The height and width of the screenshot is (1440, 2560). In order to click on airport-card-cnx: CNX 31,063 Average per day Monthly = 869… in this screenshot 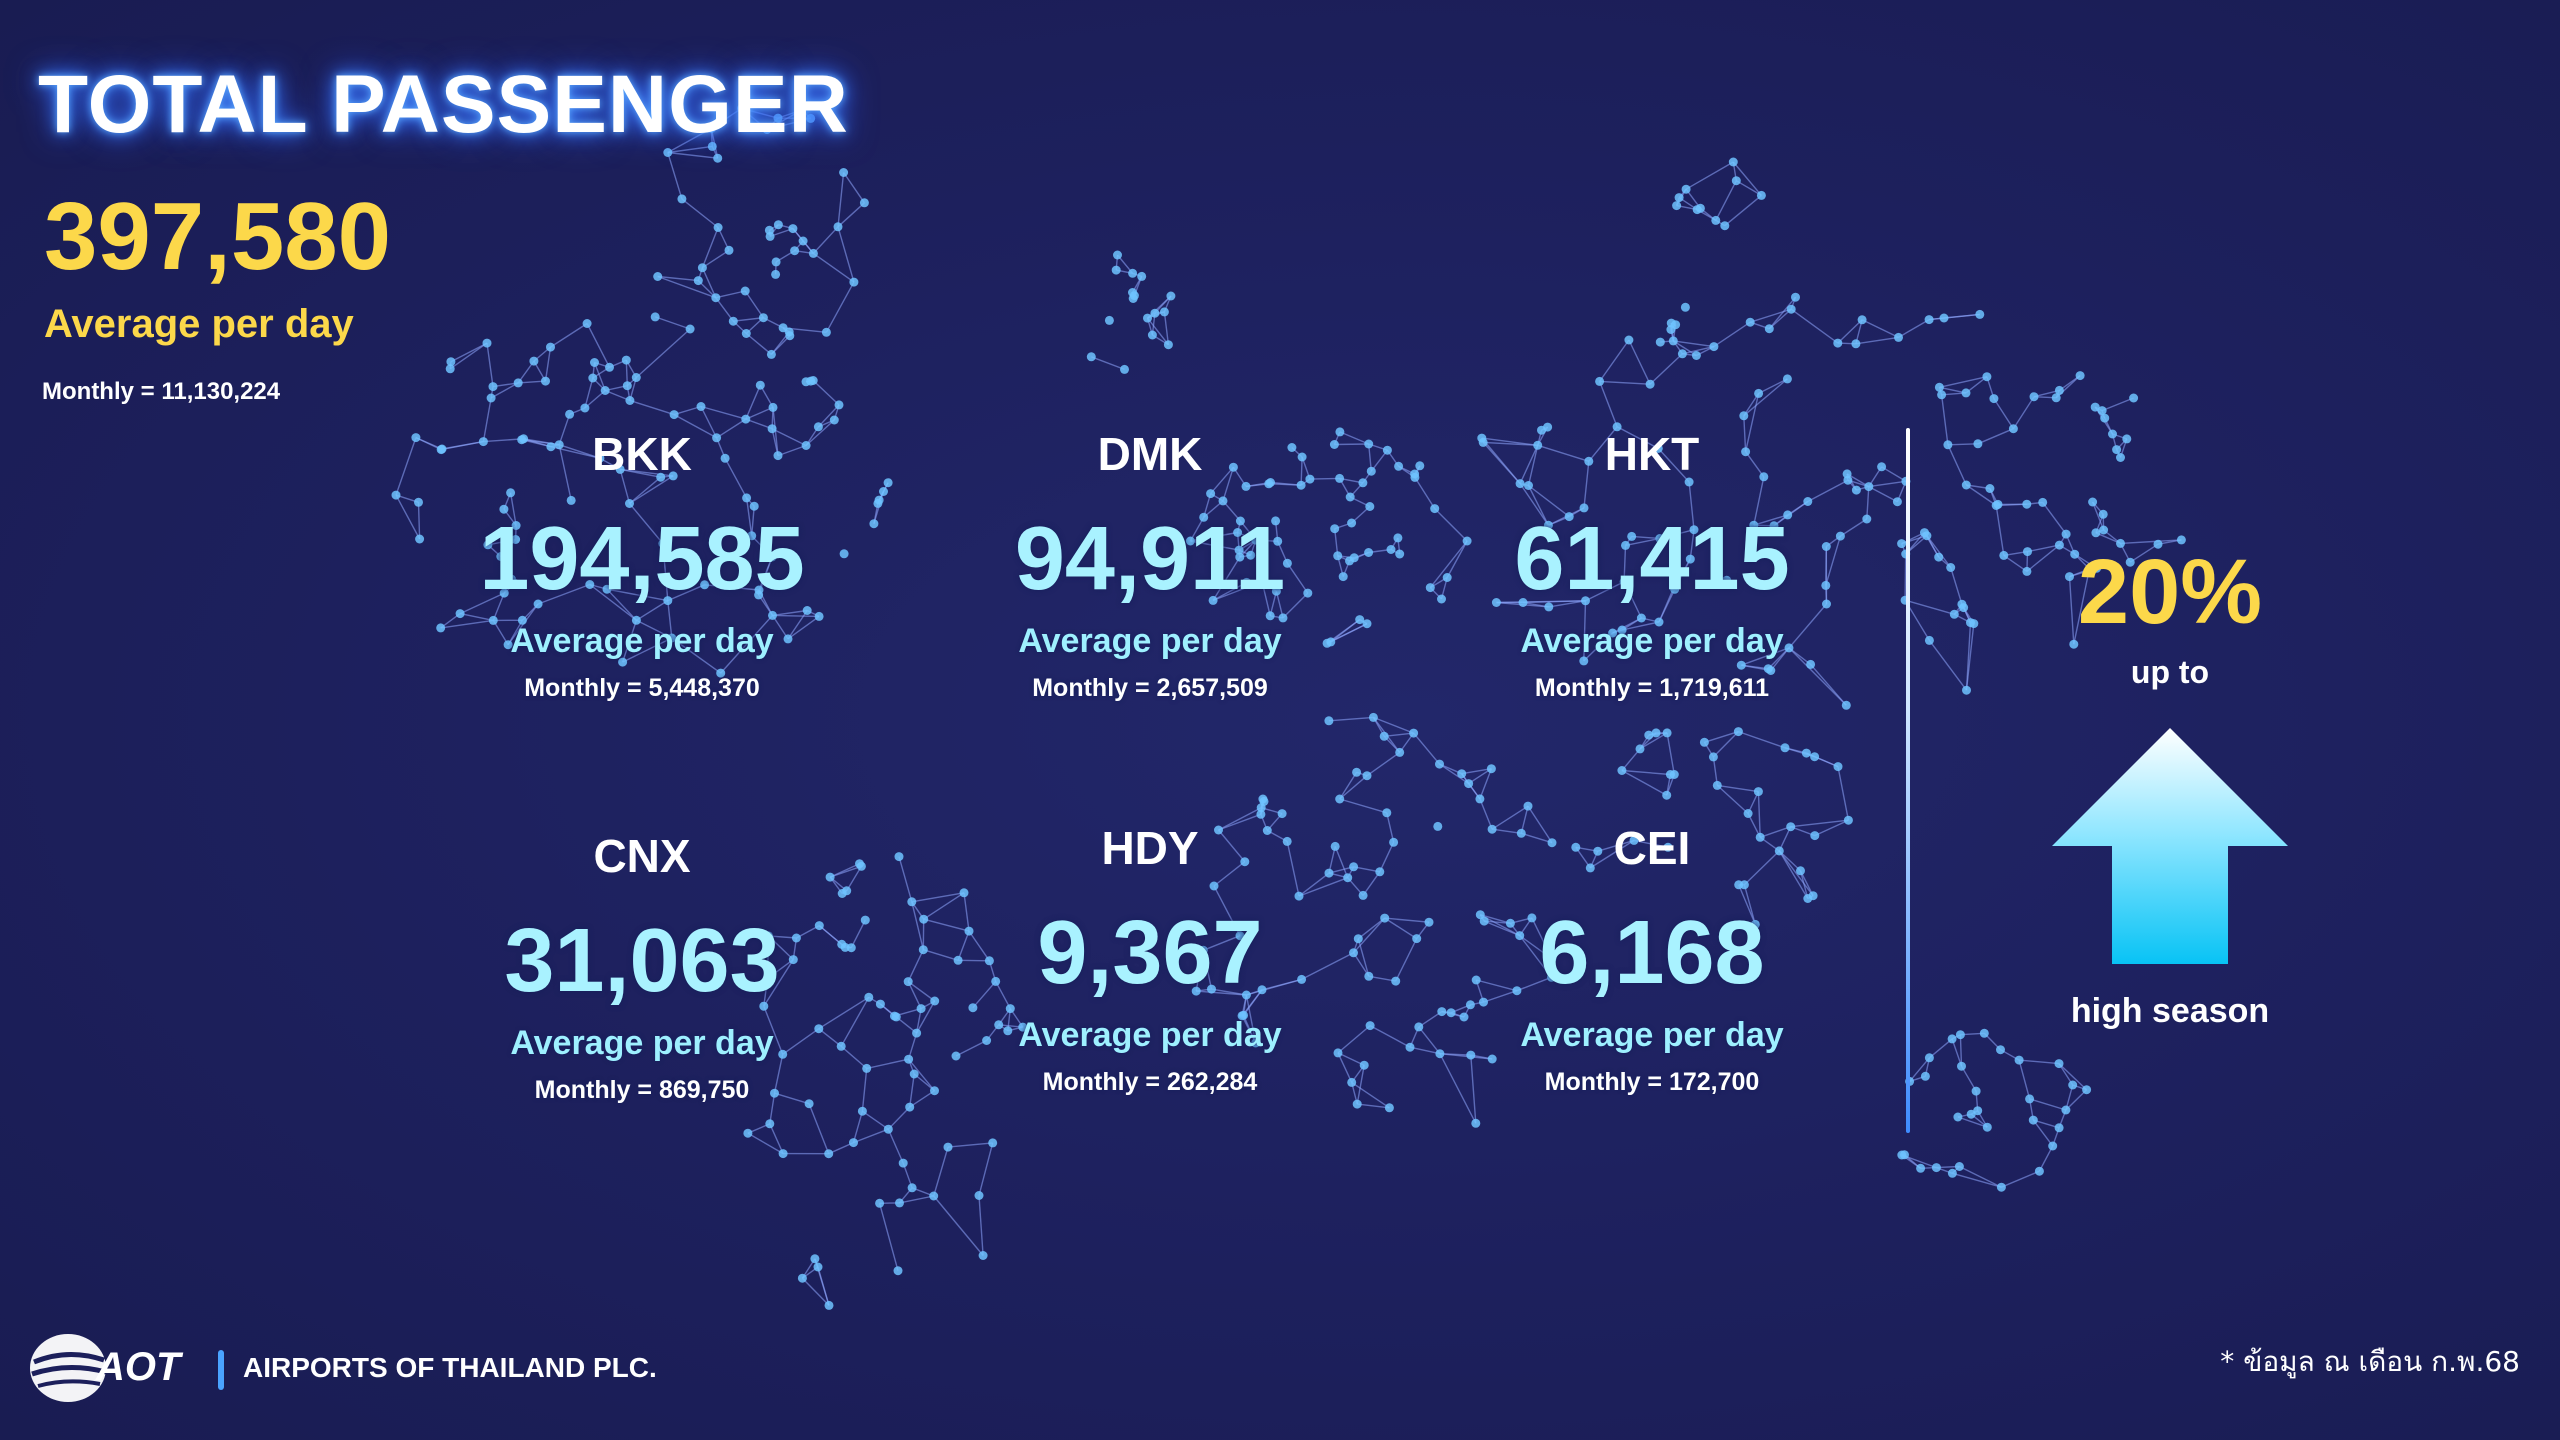, I will do `click(642, 967)`.